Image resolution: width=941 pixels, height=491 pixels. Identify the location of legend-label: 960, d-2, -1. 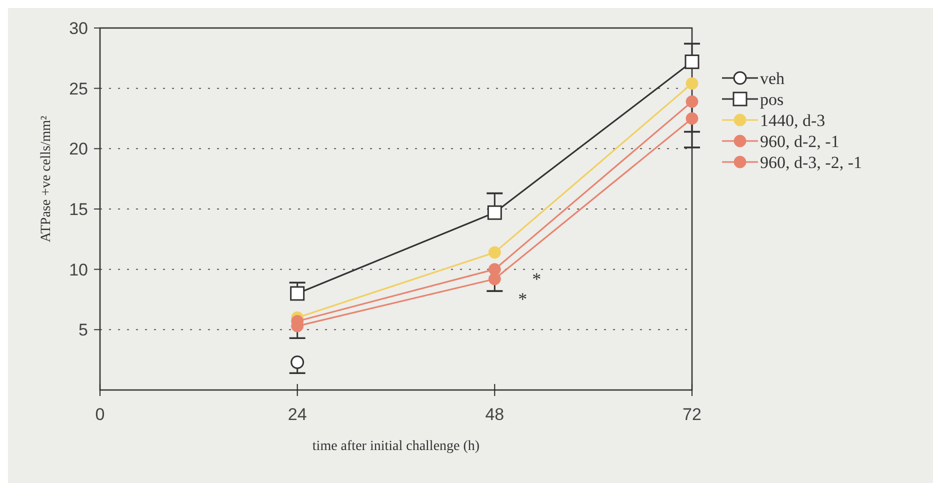
(800, 141).